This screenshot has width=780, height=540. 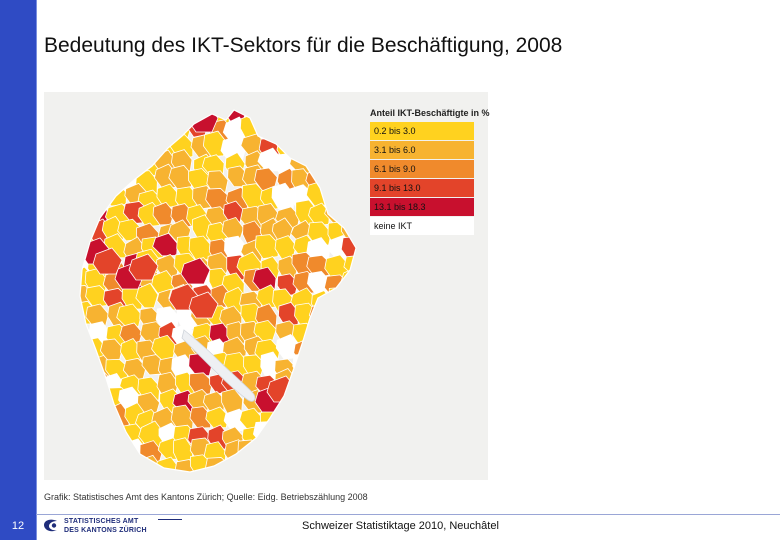 What do you see at coordinates (170, 519) in the screenshot?
I see `logo-rule` at bounding box center [170, 519].